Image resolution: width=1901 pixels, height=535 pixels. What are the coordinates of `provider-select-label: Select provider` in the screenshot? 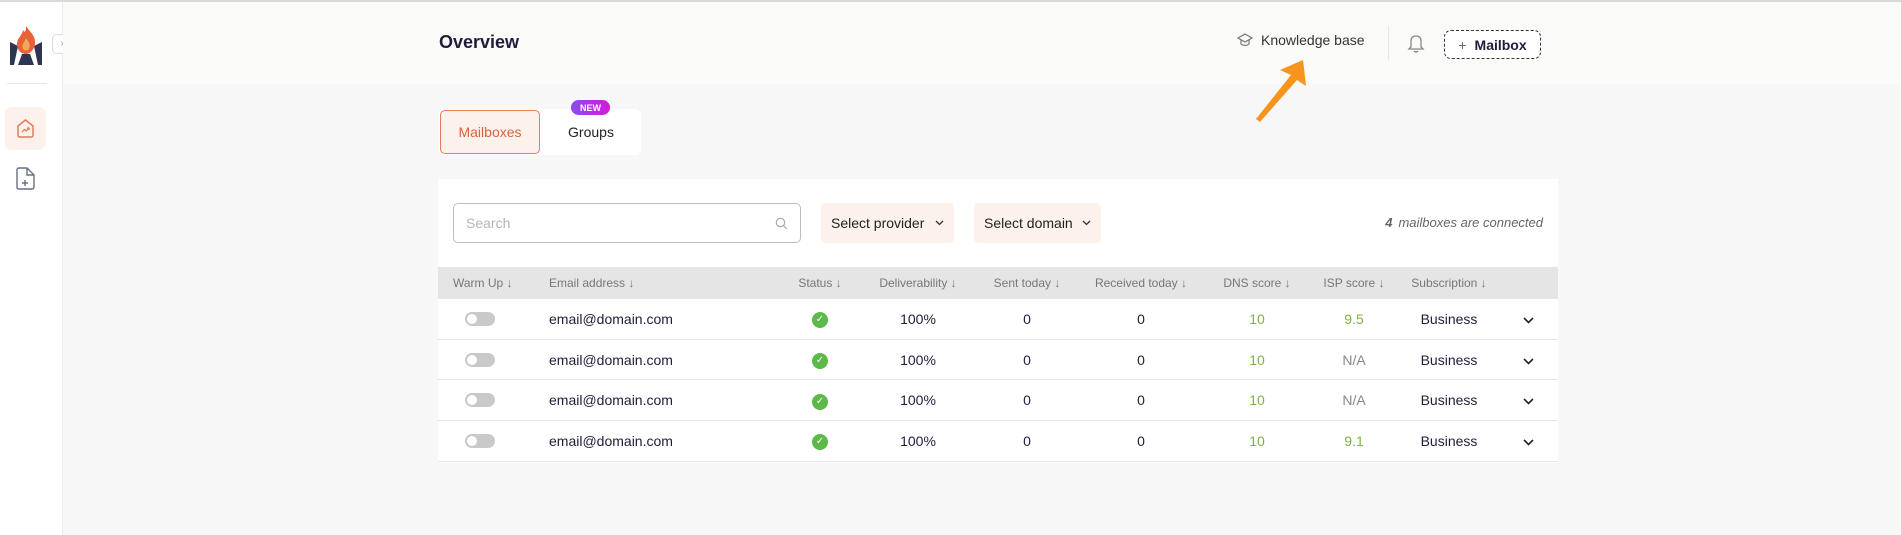 It's located at (878, 223).